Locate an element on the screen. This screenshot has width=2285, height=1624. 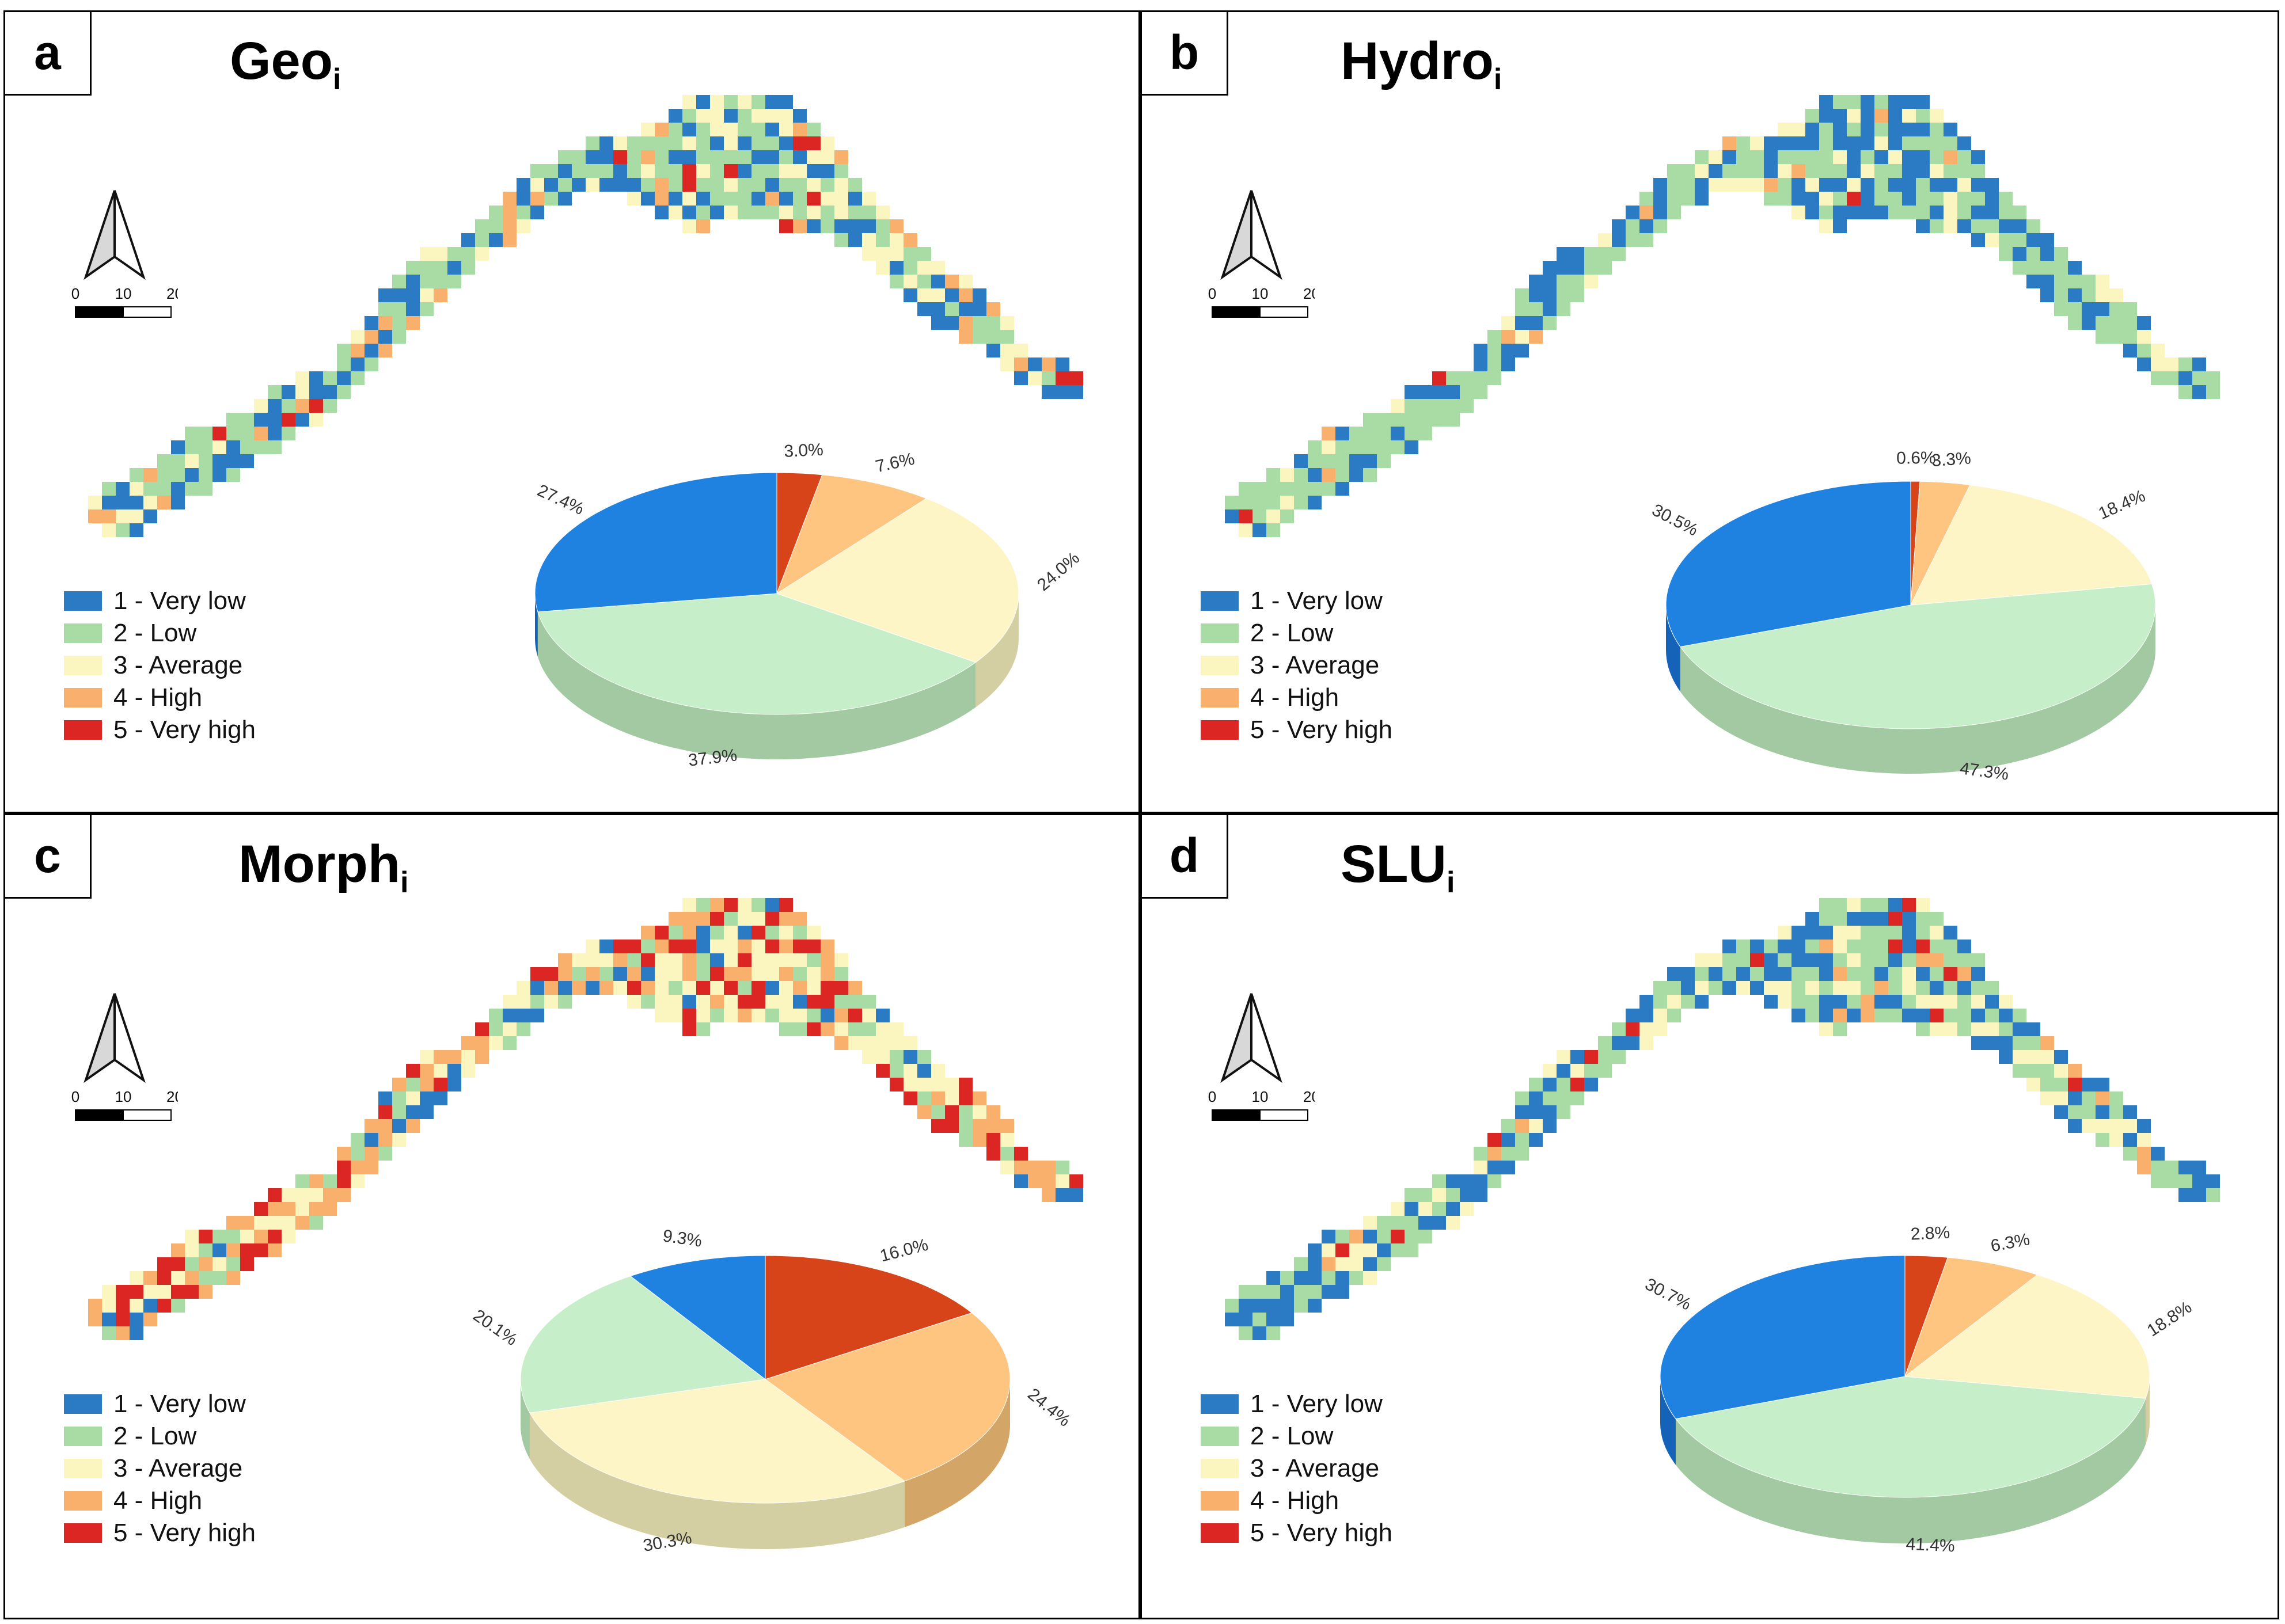
pie-label-3: 18.8% is located at coordinates (2169, 1319).